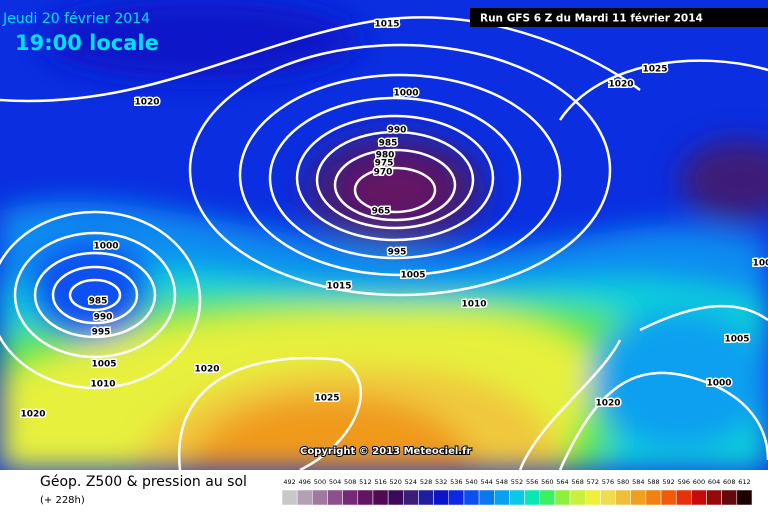 The image size is (768, 512). I want to click on isobar-label: 980, so click(385, 156).